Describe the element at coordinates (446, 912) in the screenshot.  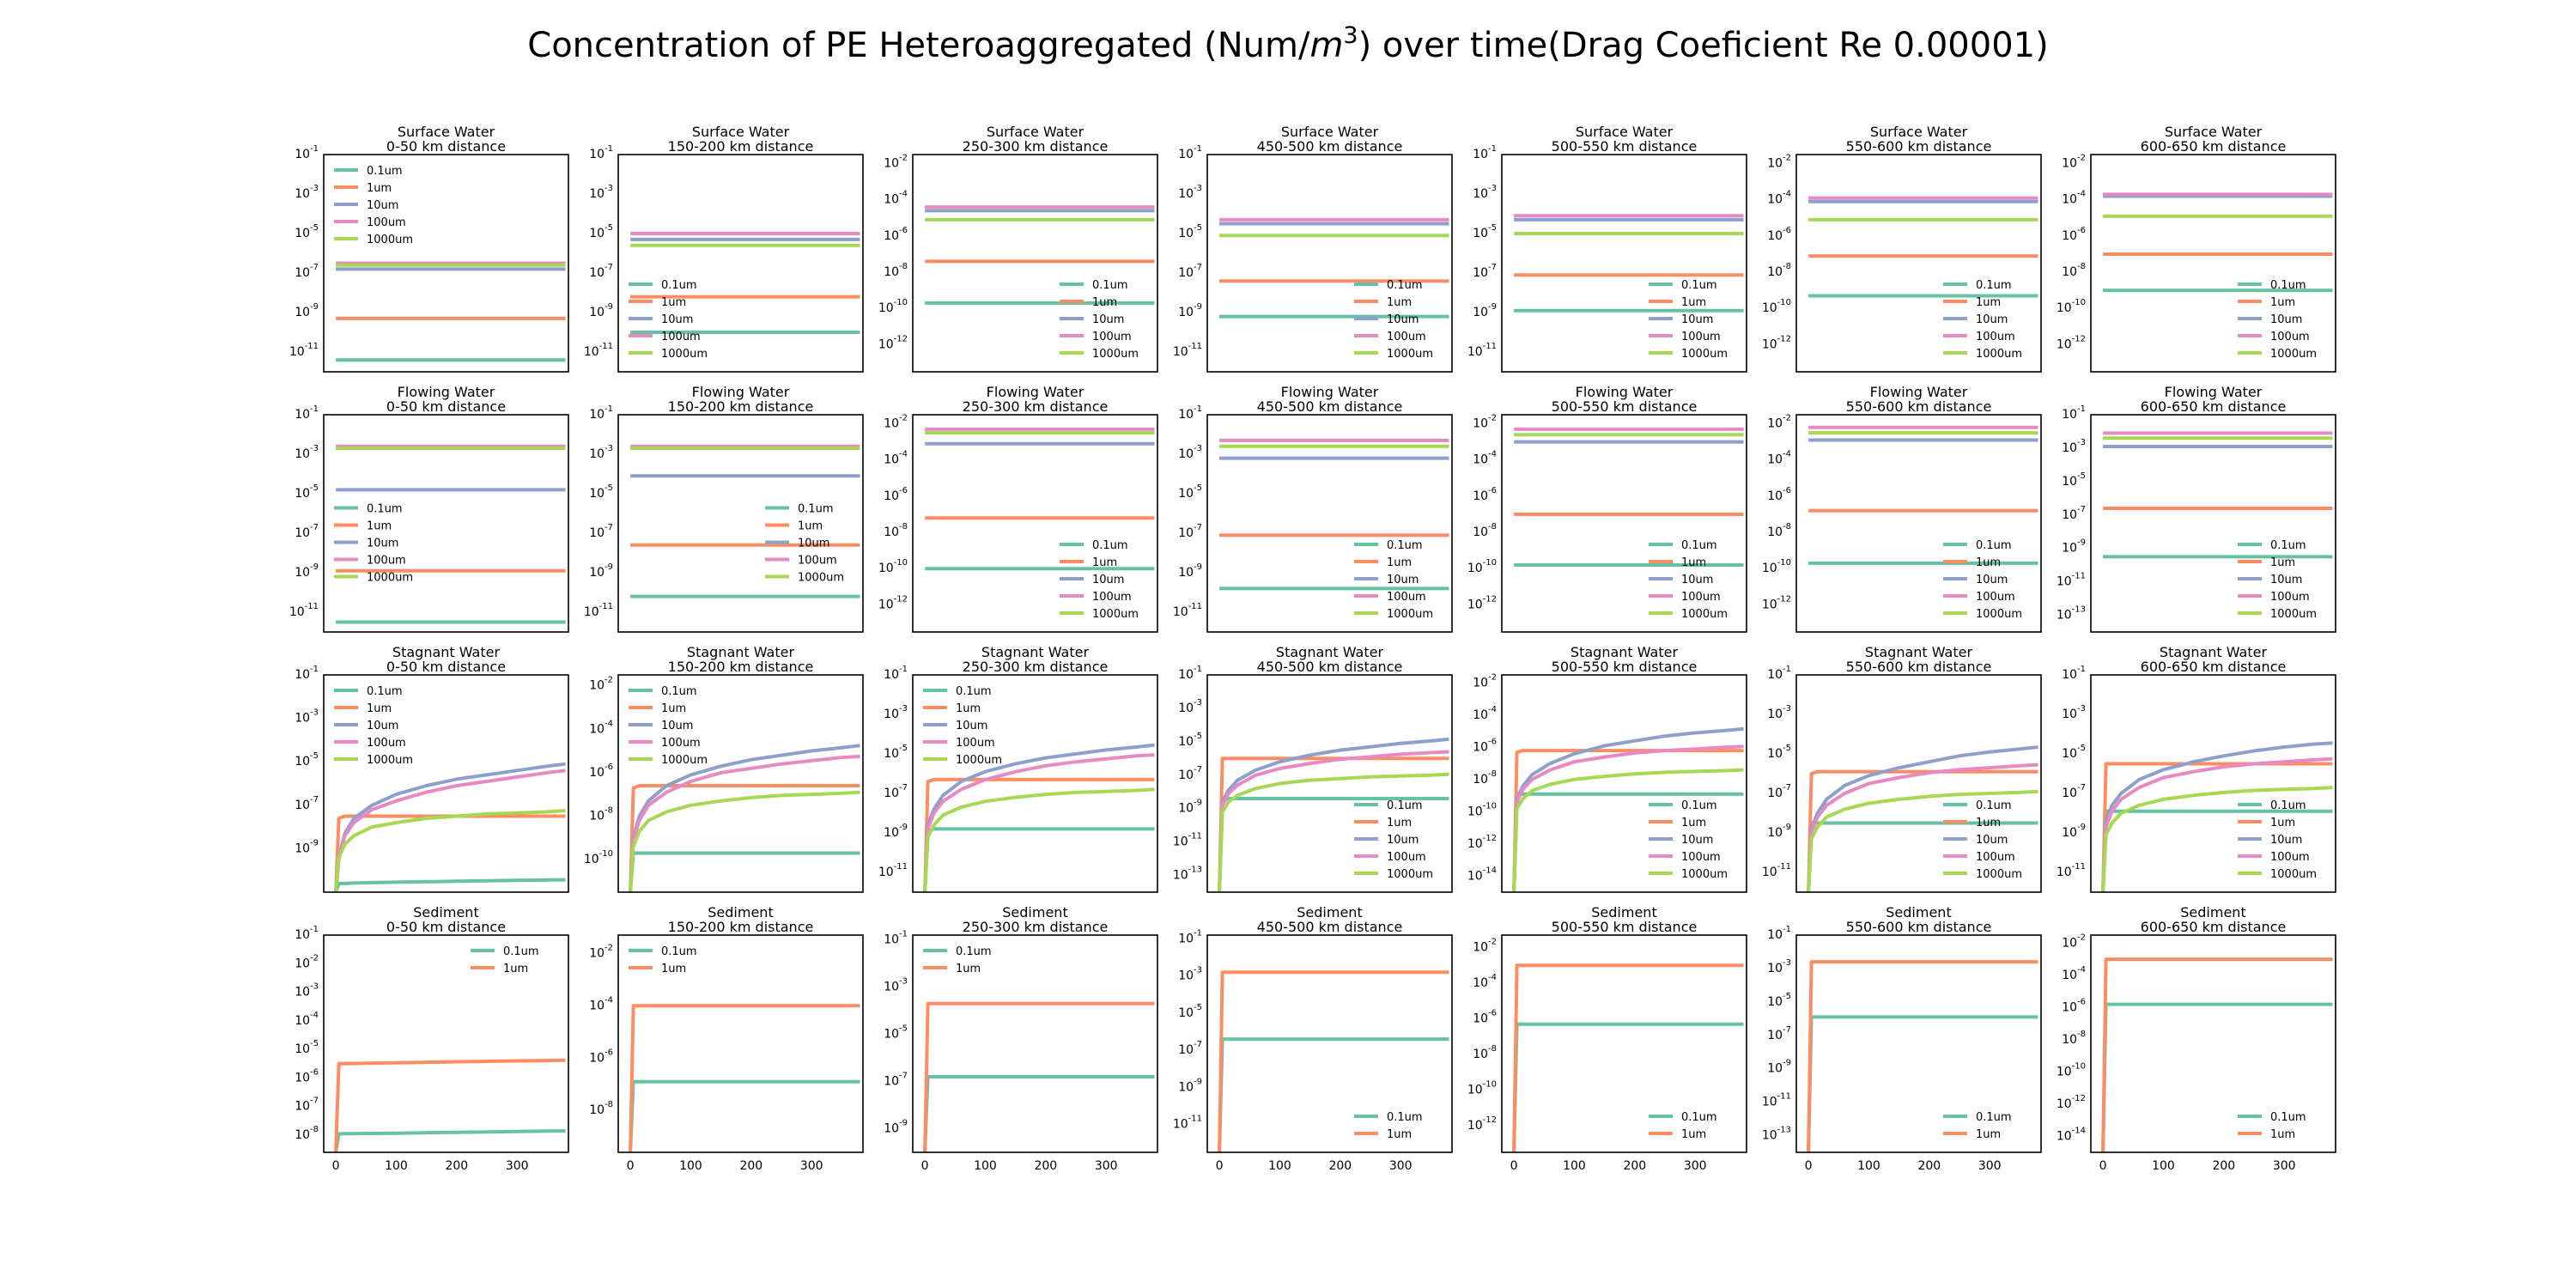
I see `subplot-title: Sediment` at that location.